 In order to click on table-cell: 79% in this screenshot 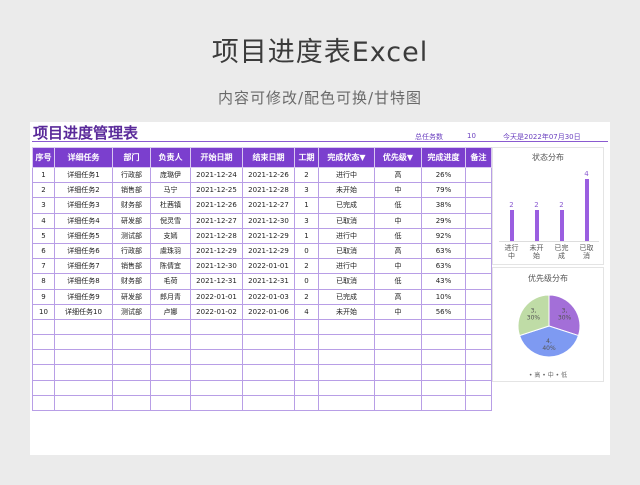, I will do `click(443, 190)`.